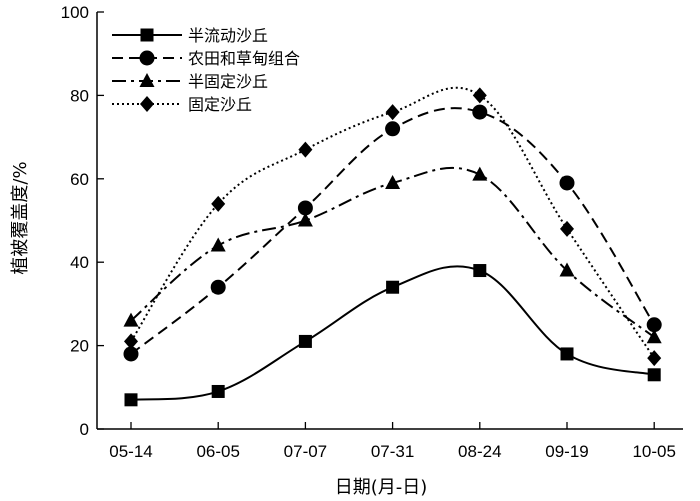 Image resolution: width=700 pixels, height=501 pixels. I want to click on legend-item: 半流动沙丘, so click(190, 35).